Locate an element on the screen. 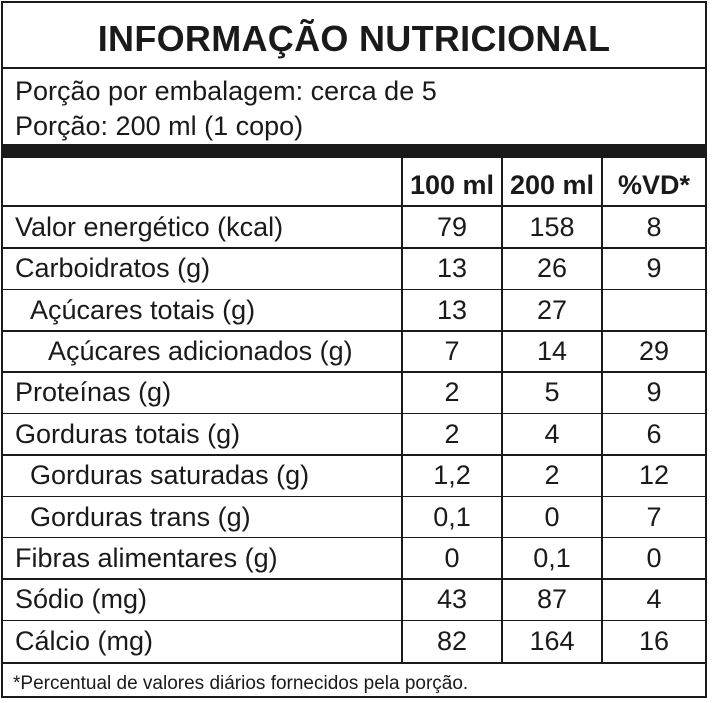 The height and width of the screenshot is (703, 712). daily-value-percent: 8 is located at coordinates (654, 227).